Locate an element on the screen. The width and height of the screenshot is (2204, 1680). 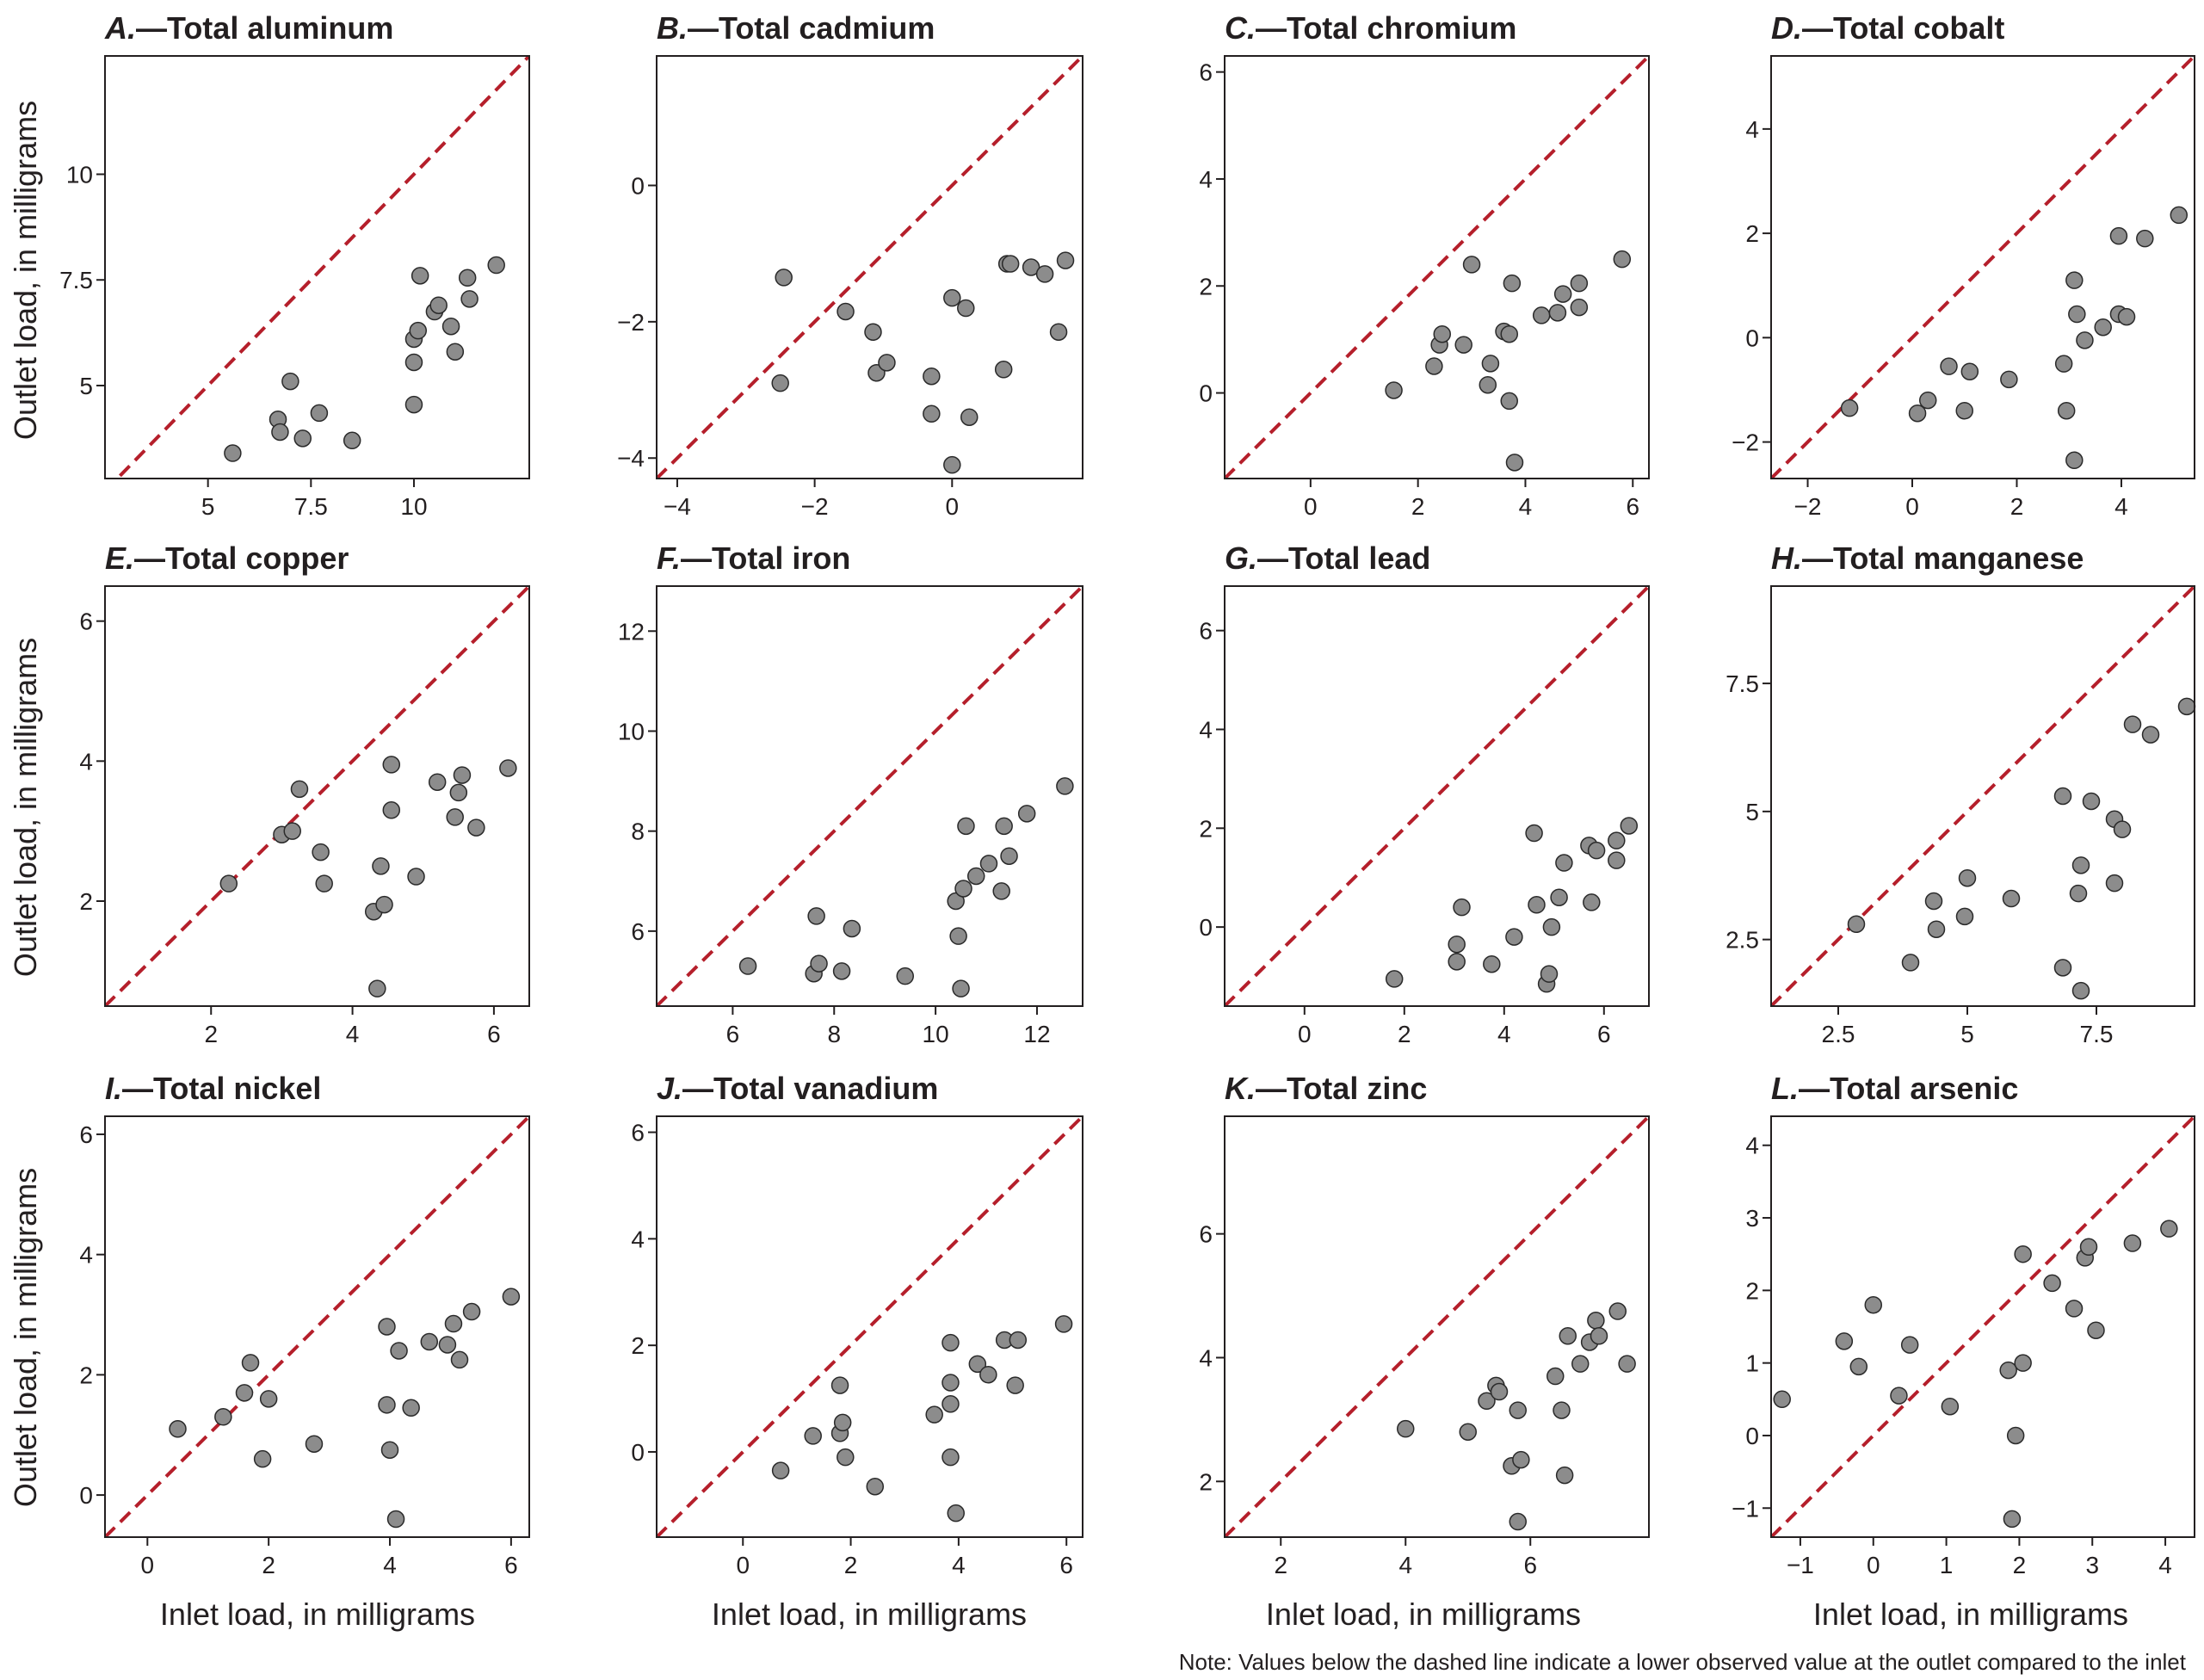
panel-title-text: —Total arsenic is located at coordinates (1909, 1088).